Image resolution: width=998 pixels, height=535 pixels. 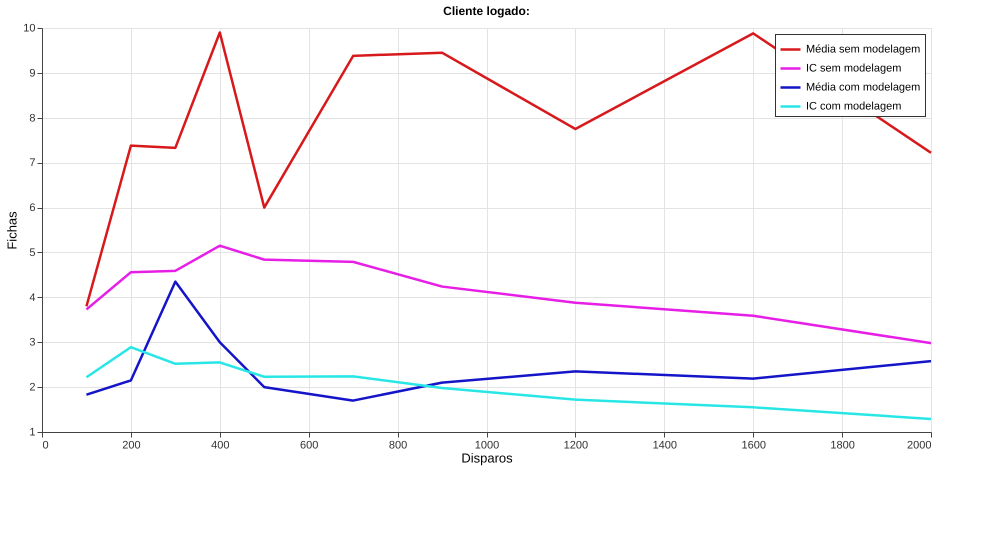 What do you see at coordinates (32, 432) in the screenshot?
I see `y-tick-label: 1` at bounding box center [32, 432].